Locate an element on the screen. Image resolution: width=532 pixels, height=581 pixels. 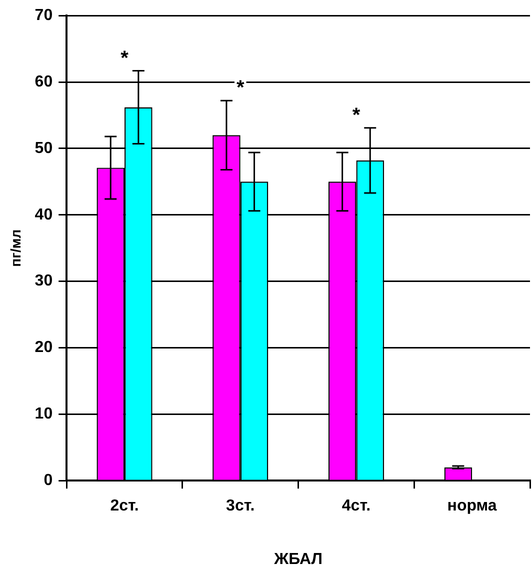
y-tick-label: 10 is located at coordinates (43, 414).